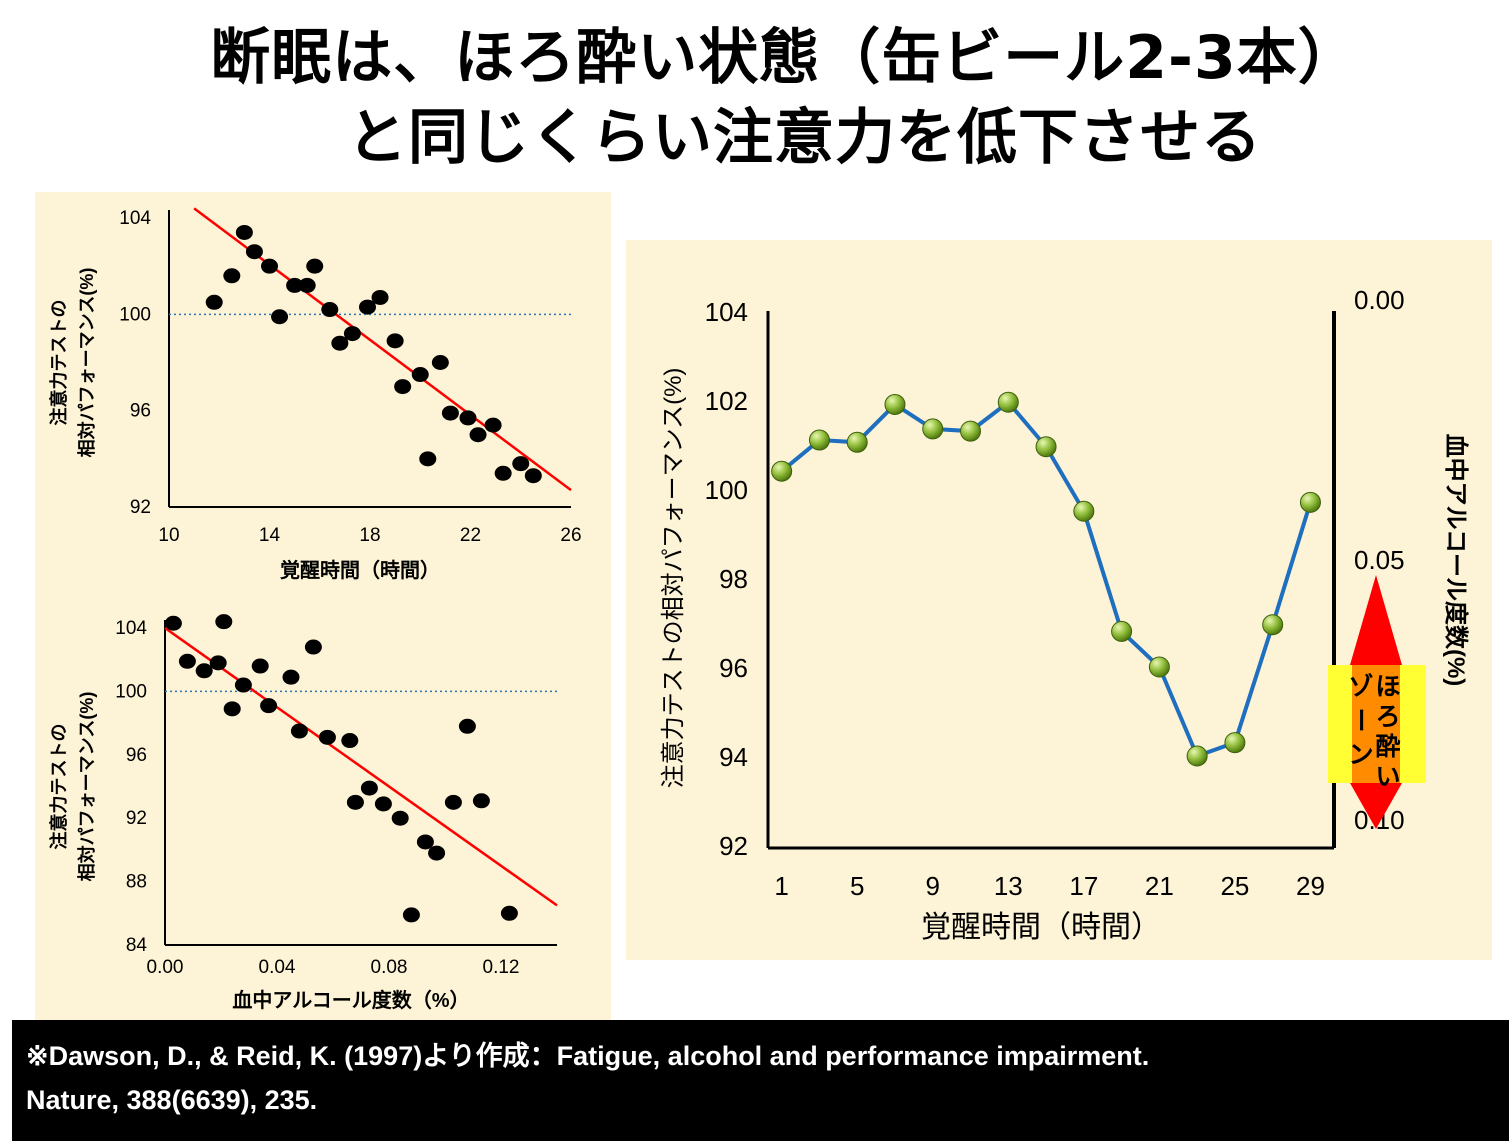 This screenshot has width=1509, height=1141. What do you see at coordinates (726, 401) in the screenshot?
I see `y-tick-label: 102` at bounding box center [726, 401].